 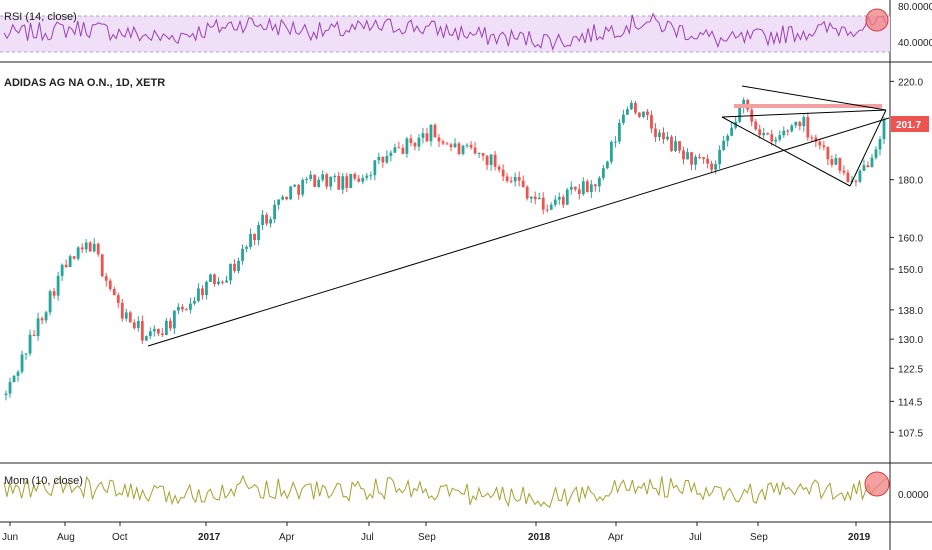 I want to click on time-tick-label: Aug, so click(x=66, y=537).